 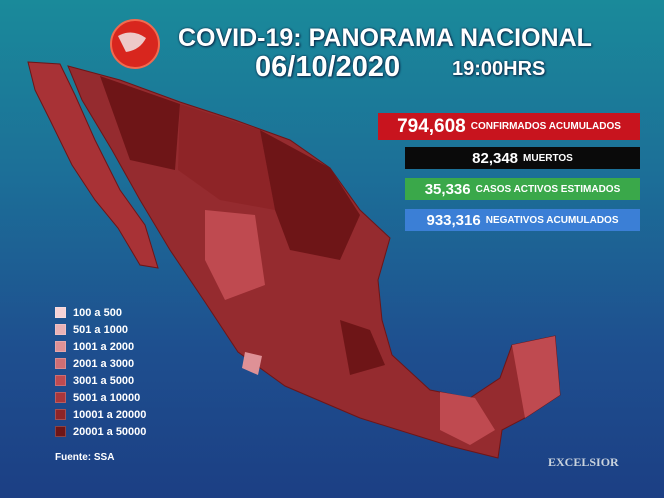 I want to click on source: Fuente: SSA, so click(x=85, y=457).